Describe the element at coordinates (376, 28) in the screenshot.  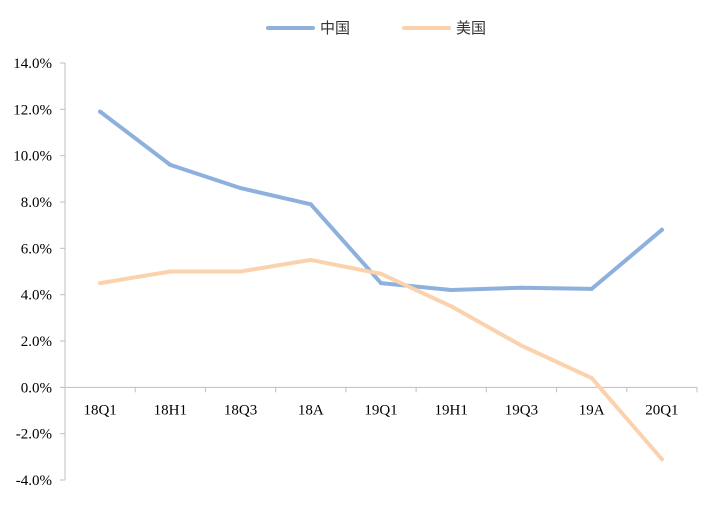
I see `legend: 中国 美国` at that location.